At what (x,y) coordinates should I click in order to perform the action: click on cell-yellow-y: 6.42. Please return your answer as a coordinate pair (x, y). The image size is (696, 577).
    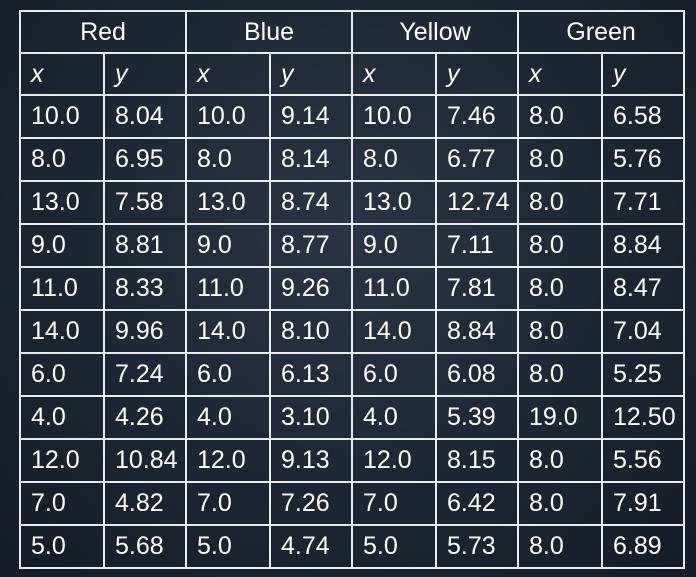
    Looking at the image, I should click on (477, 503).